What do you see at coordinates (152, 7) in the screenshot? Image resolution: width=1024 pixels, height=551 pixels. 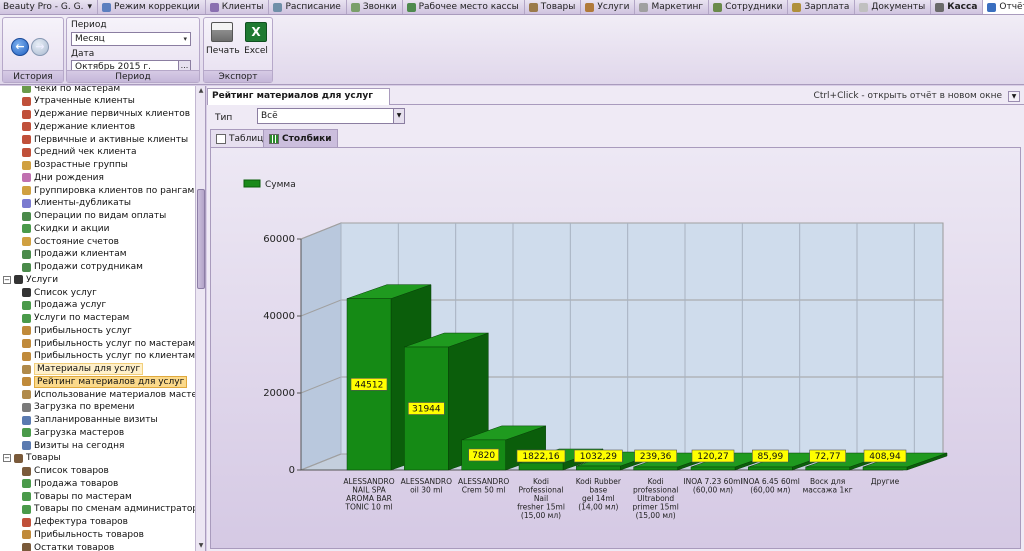 I see `tab-0: Режим коррекции` at bounding box center [152, 7].